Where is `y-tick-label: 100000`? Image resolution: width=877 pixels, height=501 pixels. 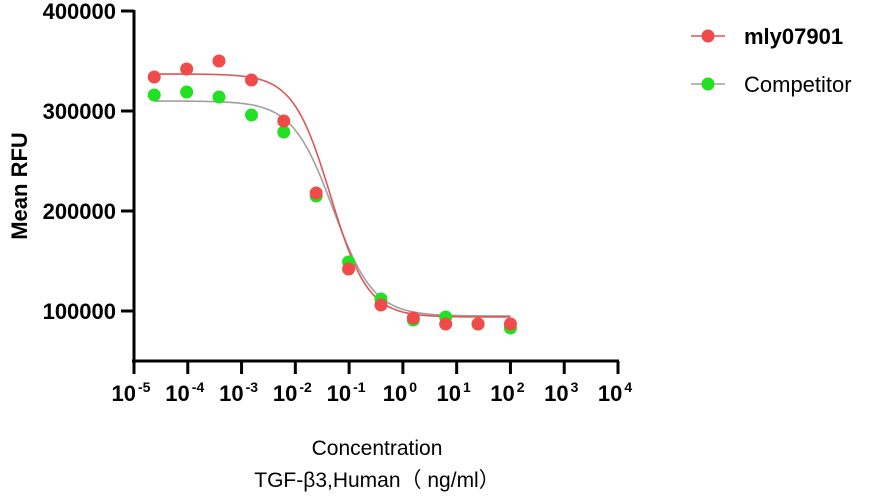 y-tick-label: 100000 is located at coordinates (79, 311).